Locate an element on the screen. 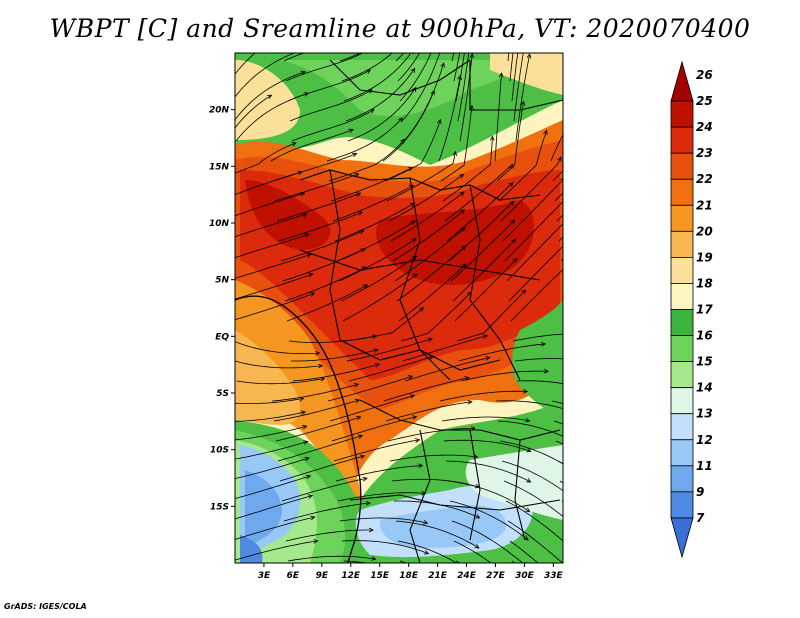 The width and height of the screenshot is (800, 618). colorbar-label: 19 is located at coordinates (704, 257).